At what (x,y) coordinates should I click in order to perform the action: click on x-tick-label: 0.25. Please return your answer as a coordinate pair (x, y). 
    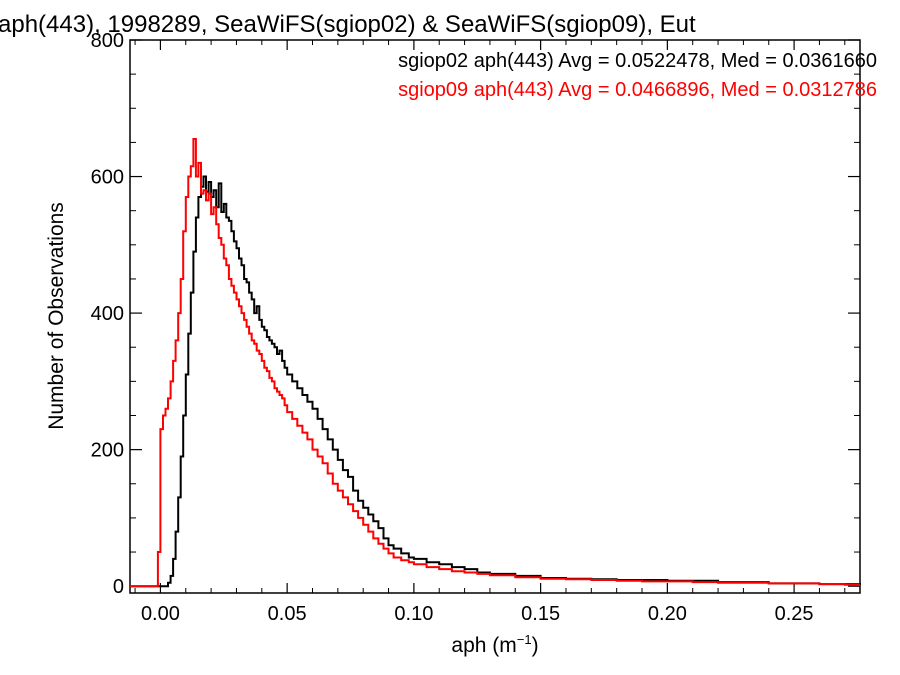
    Looking at the image, I should click on (794, 614).